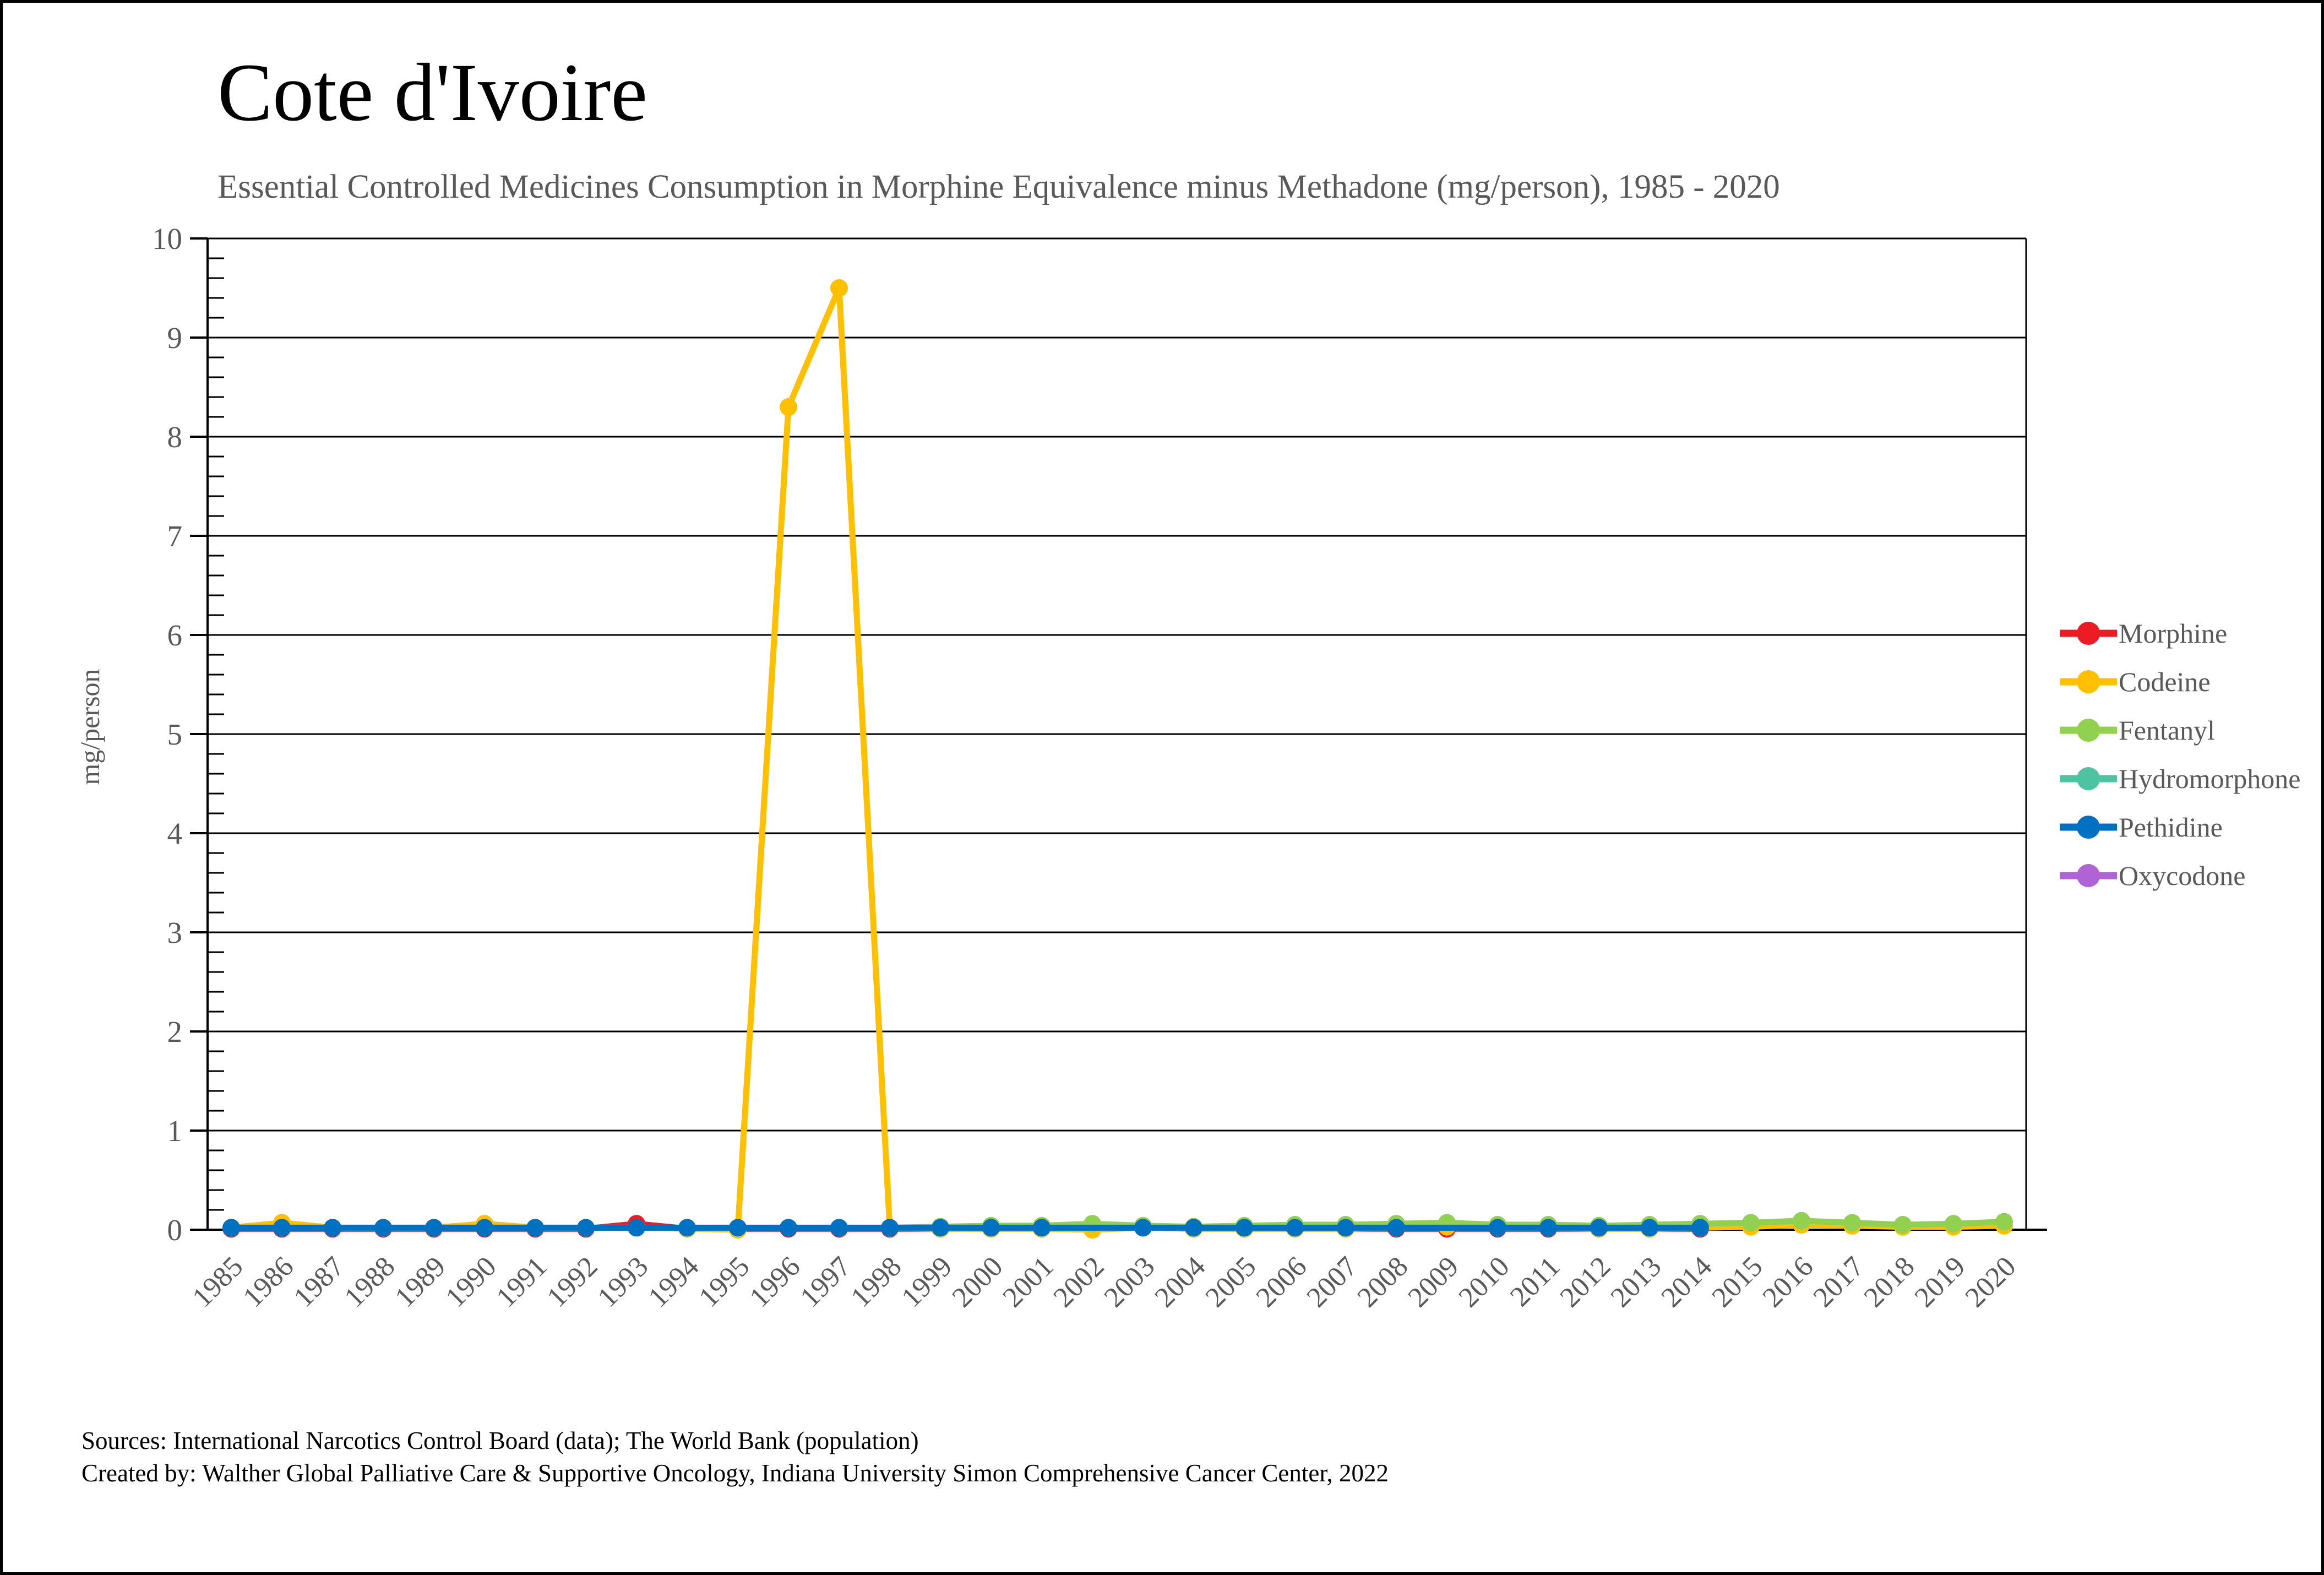 This screenshot has width=2324, height=1575. I want to click on y-tick-label: 6, so click(175, 635).